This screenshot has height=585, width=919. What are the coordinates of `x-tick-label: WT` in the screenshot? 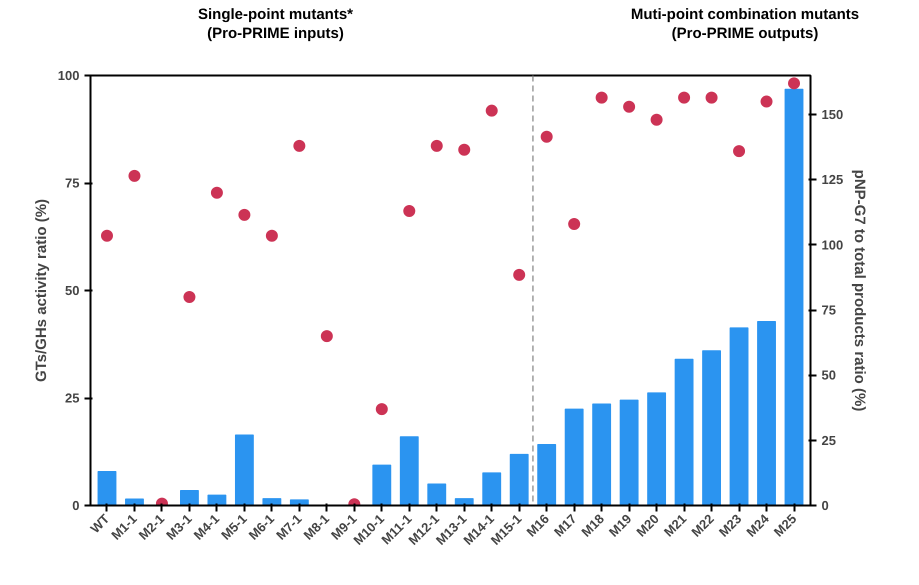 It's located at (99, 523).